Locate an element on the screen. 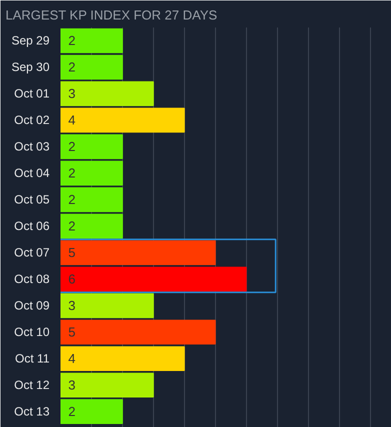 This screenshot has width=391, height=427. y-tick-label: Oct 07 is located at coordinates (32, 253).